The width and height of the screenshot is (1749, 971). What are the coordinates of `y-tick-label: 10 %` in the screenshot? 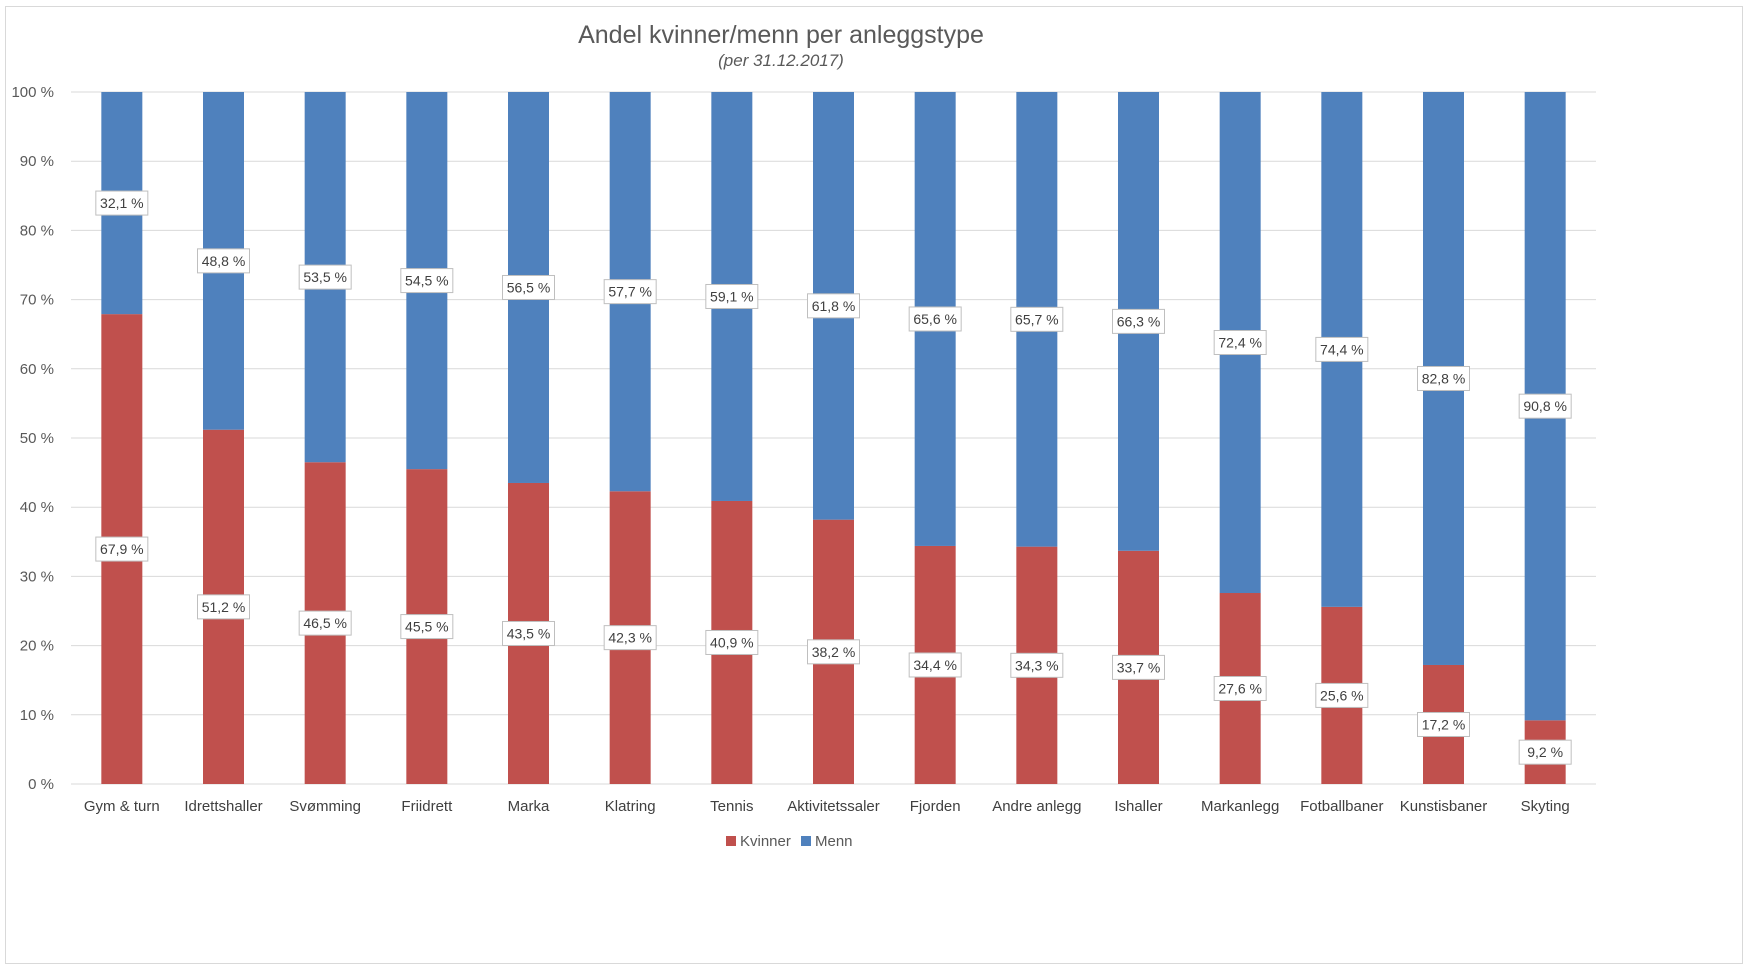 It's located at (37, 715).